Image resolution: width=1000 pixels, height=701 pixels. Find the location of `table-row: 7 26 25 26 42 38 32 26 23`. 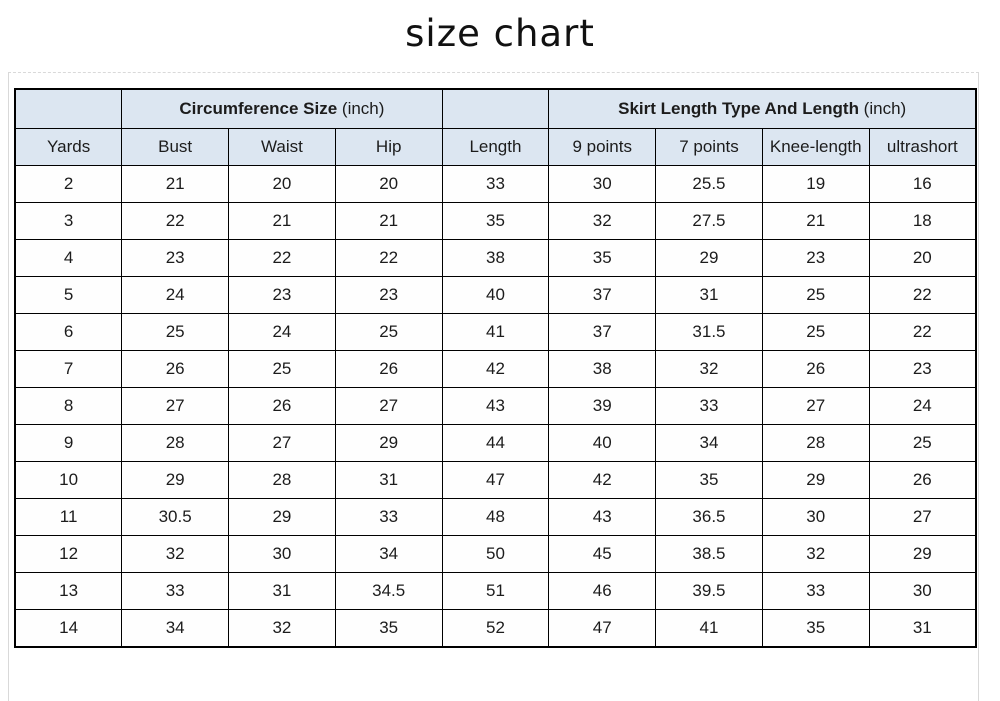

table-row: 7 26 25 26 42 38 32 26 23 is located at coordinates (495, 369).